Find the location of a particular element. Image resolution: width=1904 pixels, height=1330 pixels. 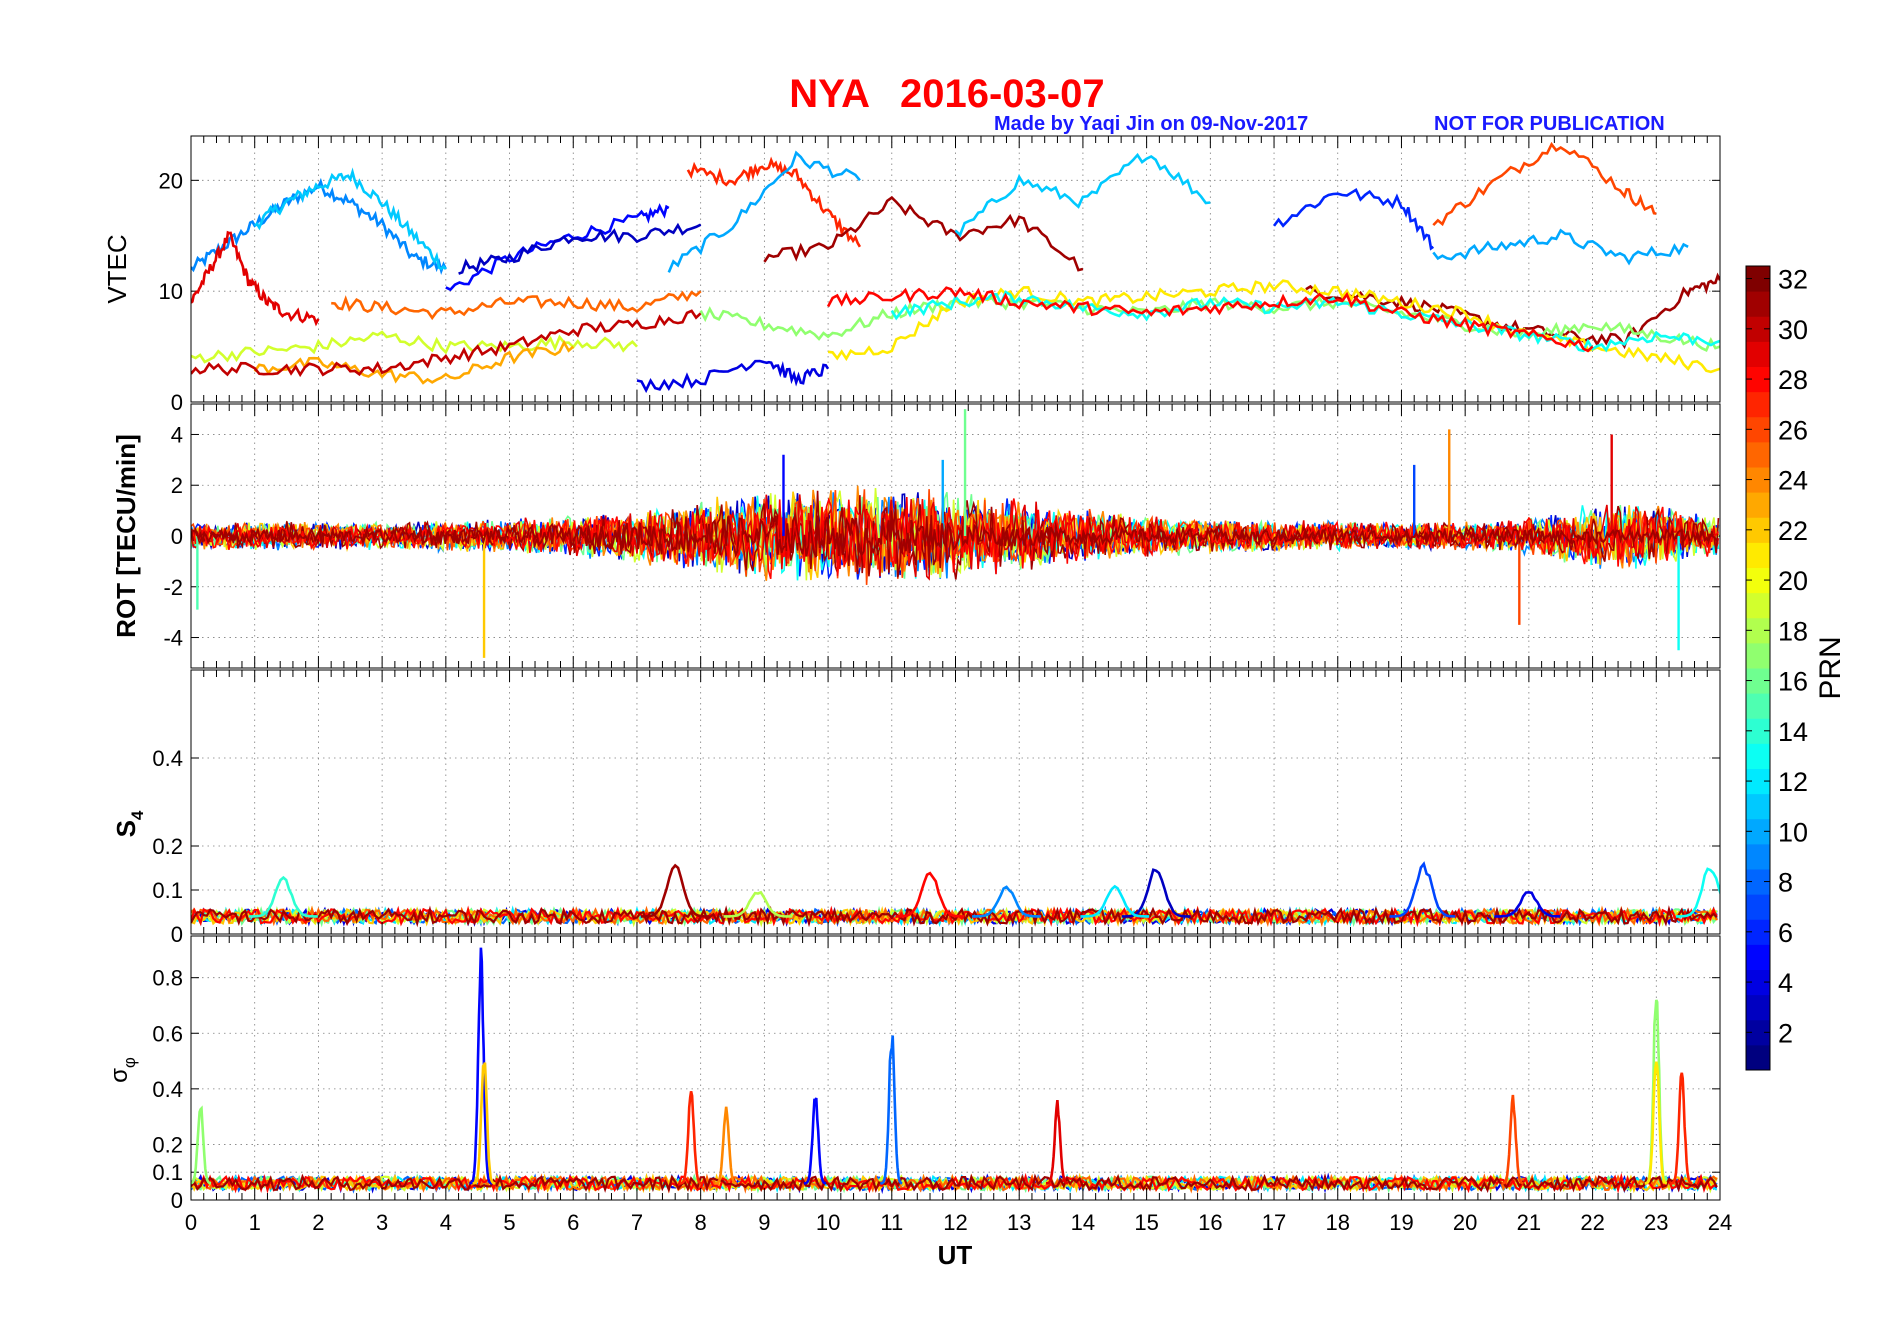

colorbar-tick-label: 4 is located at coordinates (1785, 983).